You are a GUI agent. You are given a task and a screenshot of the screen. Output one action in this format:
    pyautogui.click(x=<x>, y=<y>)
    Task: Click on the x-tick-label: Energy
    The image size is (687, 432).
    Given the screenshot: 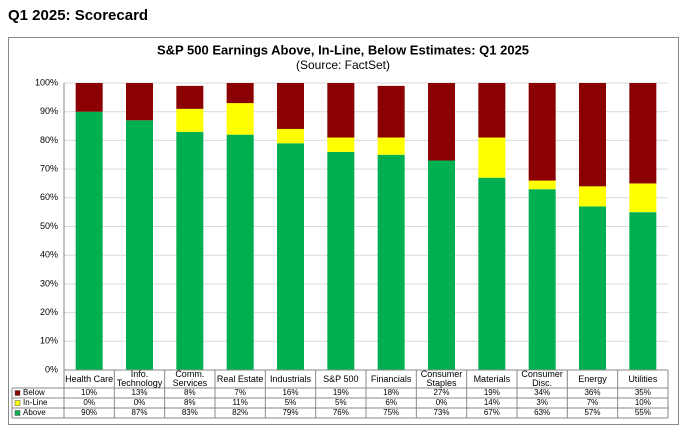 What is the action you would take?
    pyautogui.click(x=592, y=378)
    